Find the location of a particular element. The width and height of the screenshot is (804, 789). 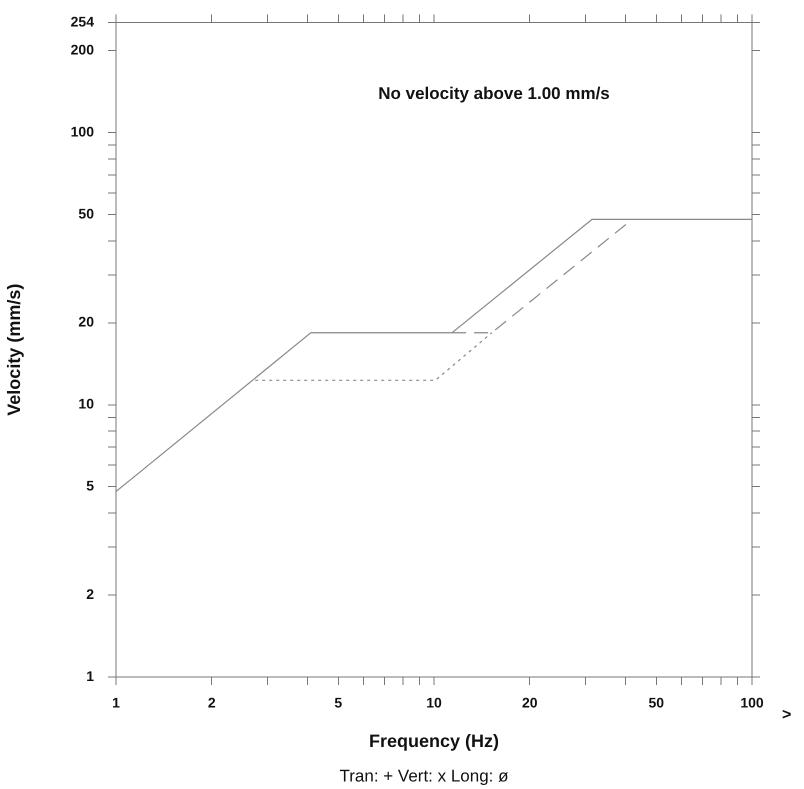

text: No velocity above 1.00 mm/s is located at coordinates (494, 94).